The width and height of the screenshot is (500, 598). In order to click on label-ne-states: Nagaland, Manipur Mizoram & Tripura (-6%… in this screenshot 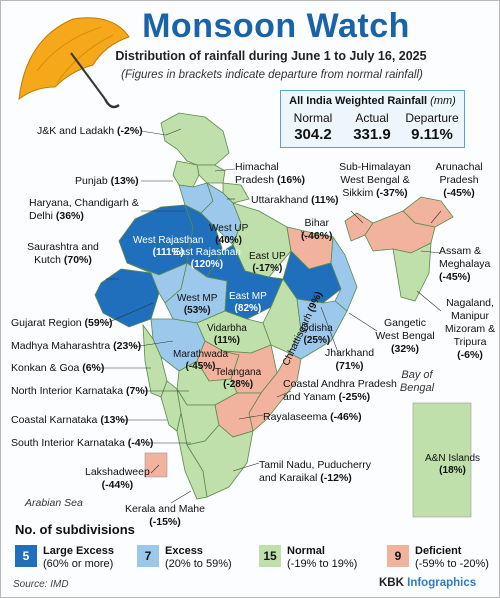, I will do `click(470, 329)`.